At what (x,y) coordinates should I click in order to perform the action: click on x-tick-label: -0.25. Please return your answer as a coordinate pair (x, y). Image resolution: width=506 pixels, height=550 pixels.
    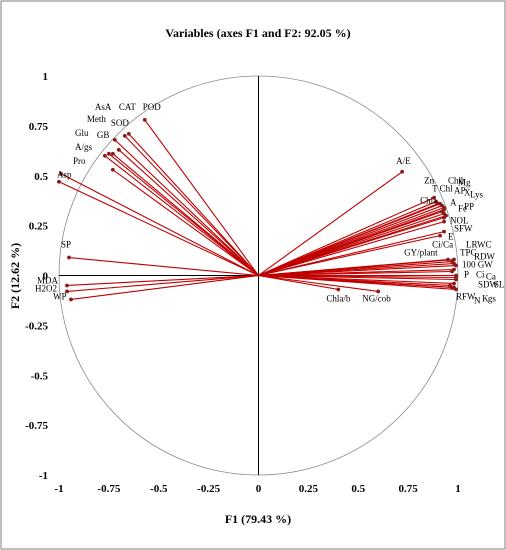
    Looking at the image, I should click on (208, 489).